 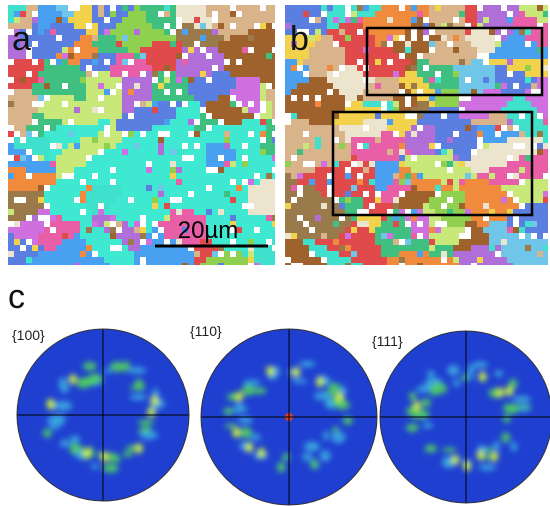 I want to click on pole-outline, so click(x=289, y=417).